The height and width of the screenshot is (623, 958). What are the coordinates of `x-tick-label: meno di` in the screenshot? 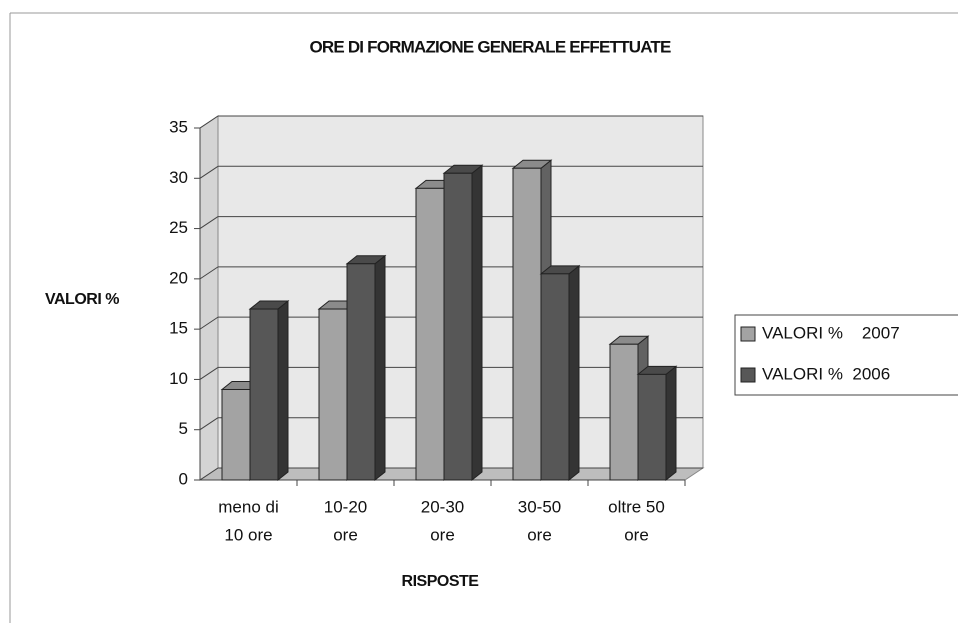 It's located at (248, 506).